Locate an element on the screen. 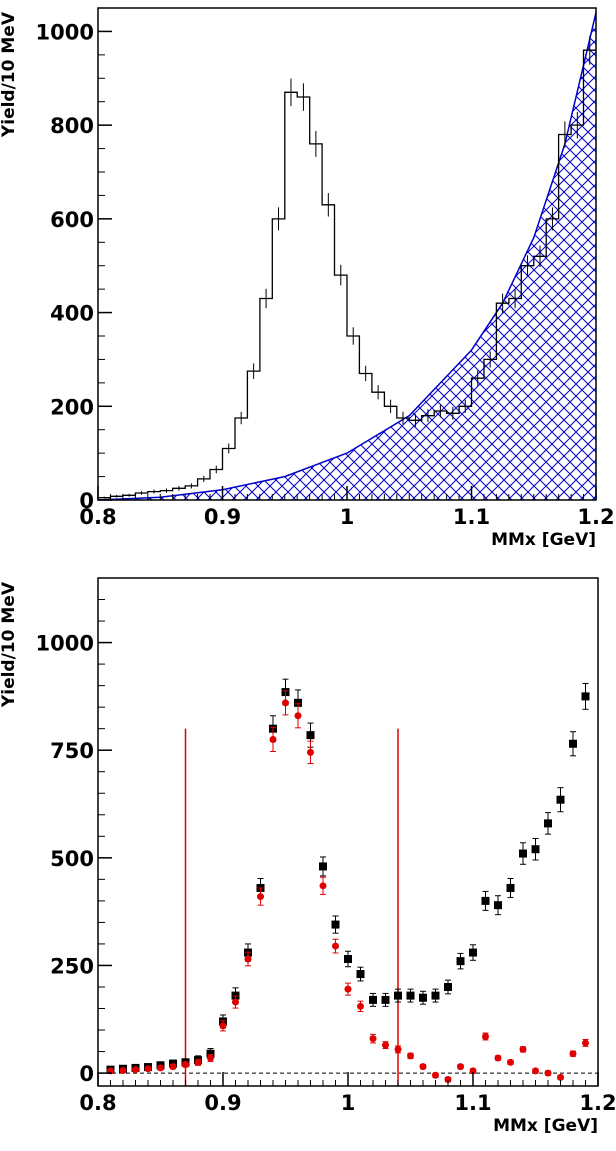  y-tick-label: 500 is located at coordinates (72, 859).